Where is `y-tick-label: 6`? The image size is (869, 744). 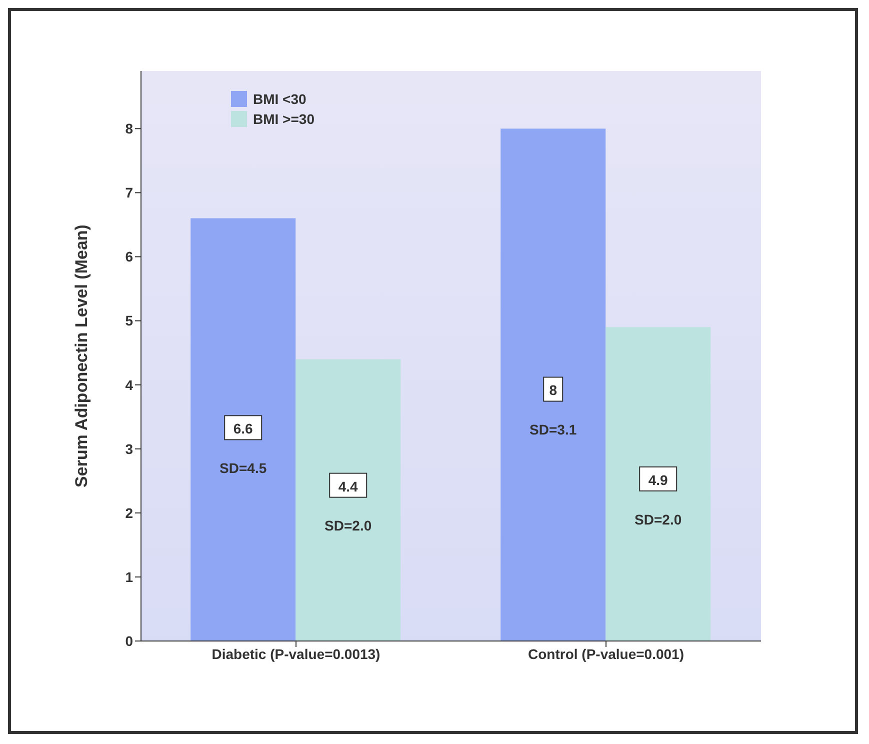
y-tick-label: 6 is located at coordinates (129, 256).